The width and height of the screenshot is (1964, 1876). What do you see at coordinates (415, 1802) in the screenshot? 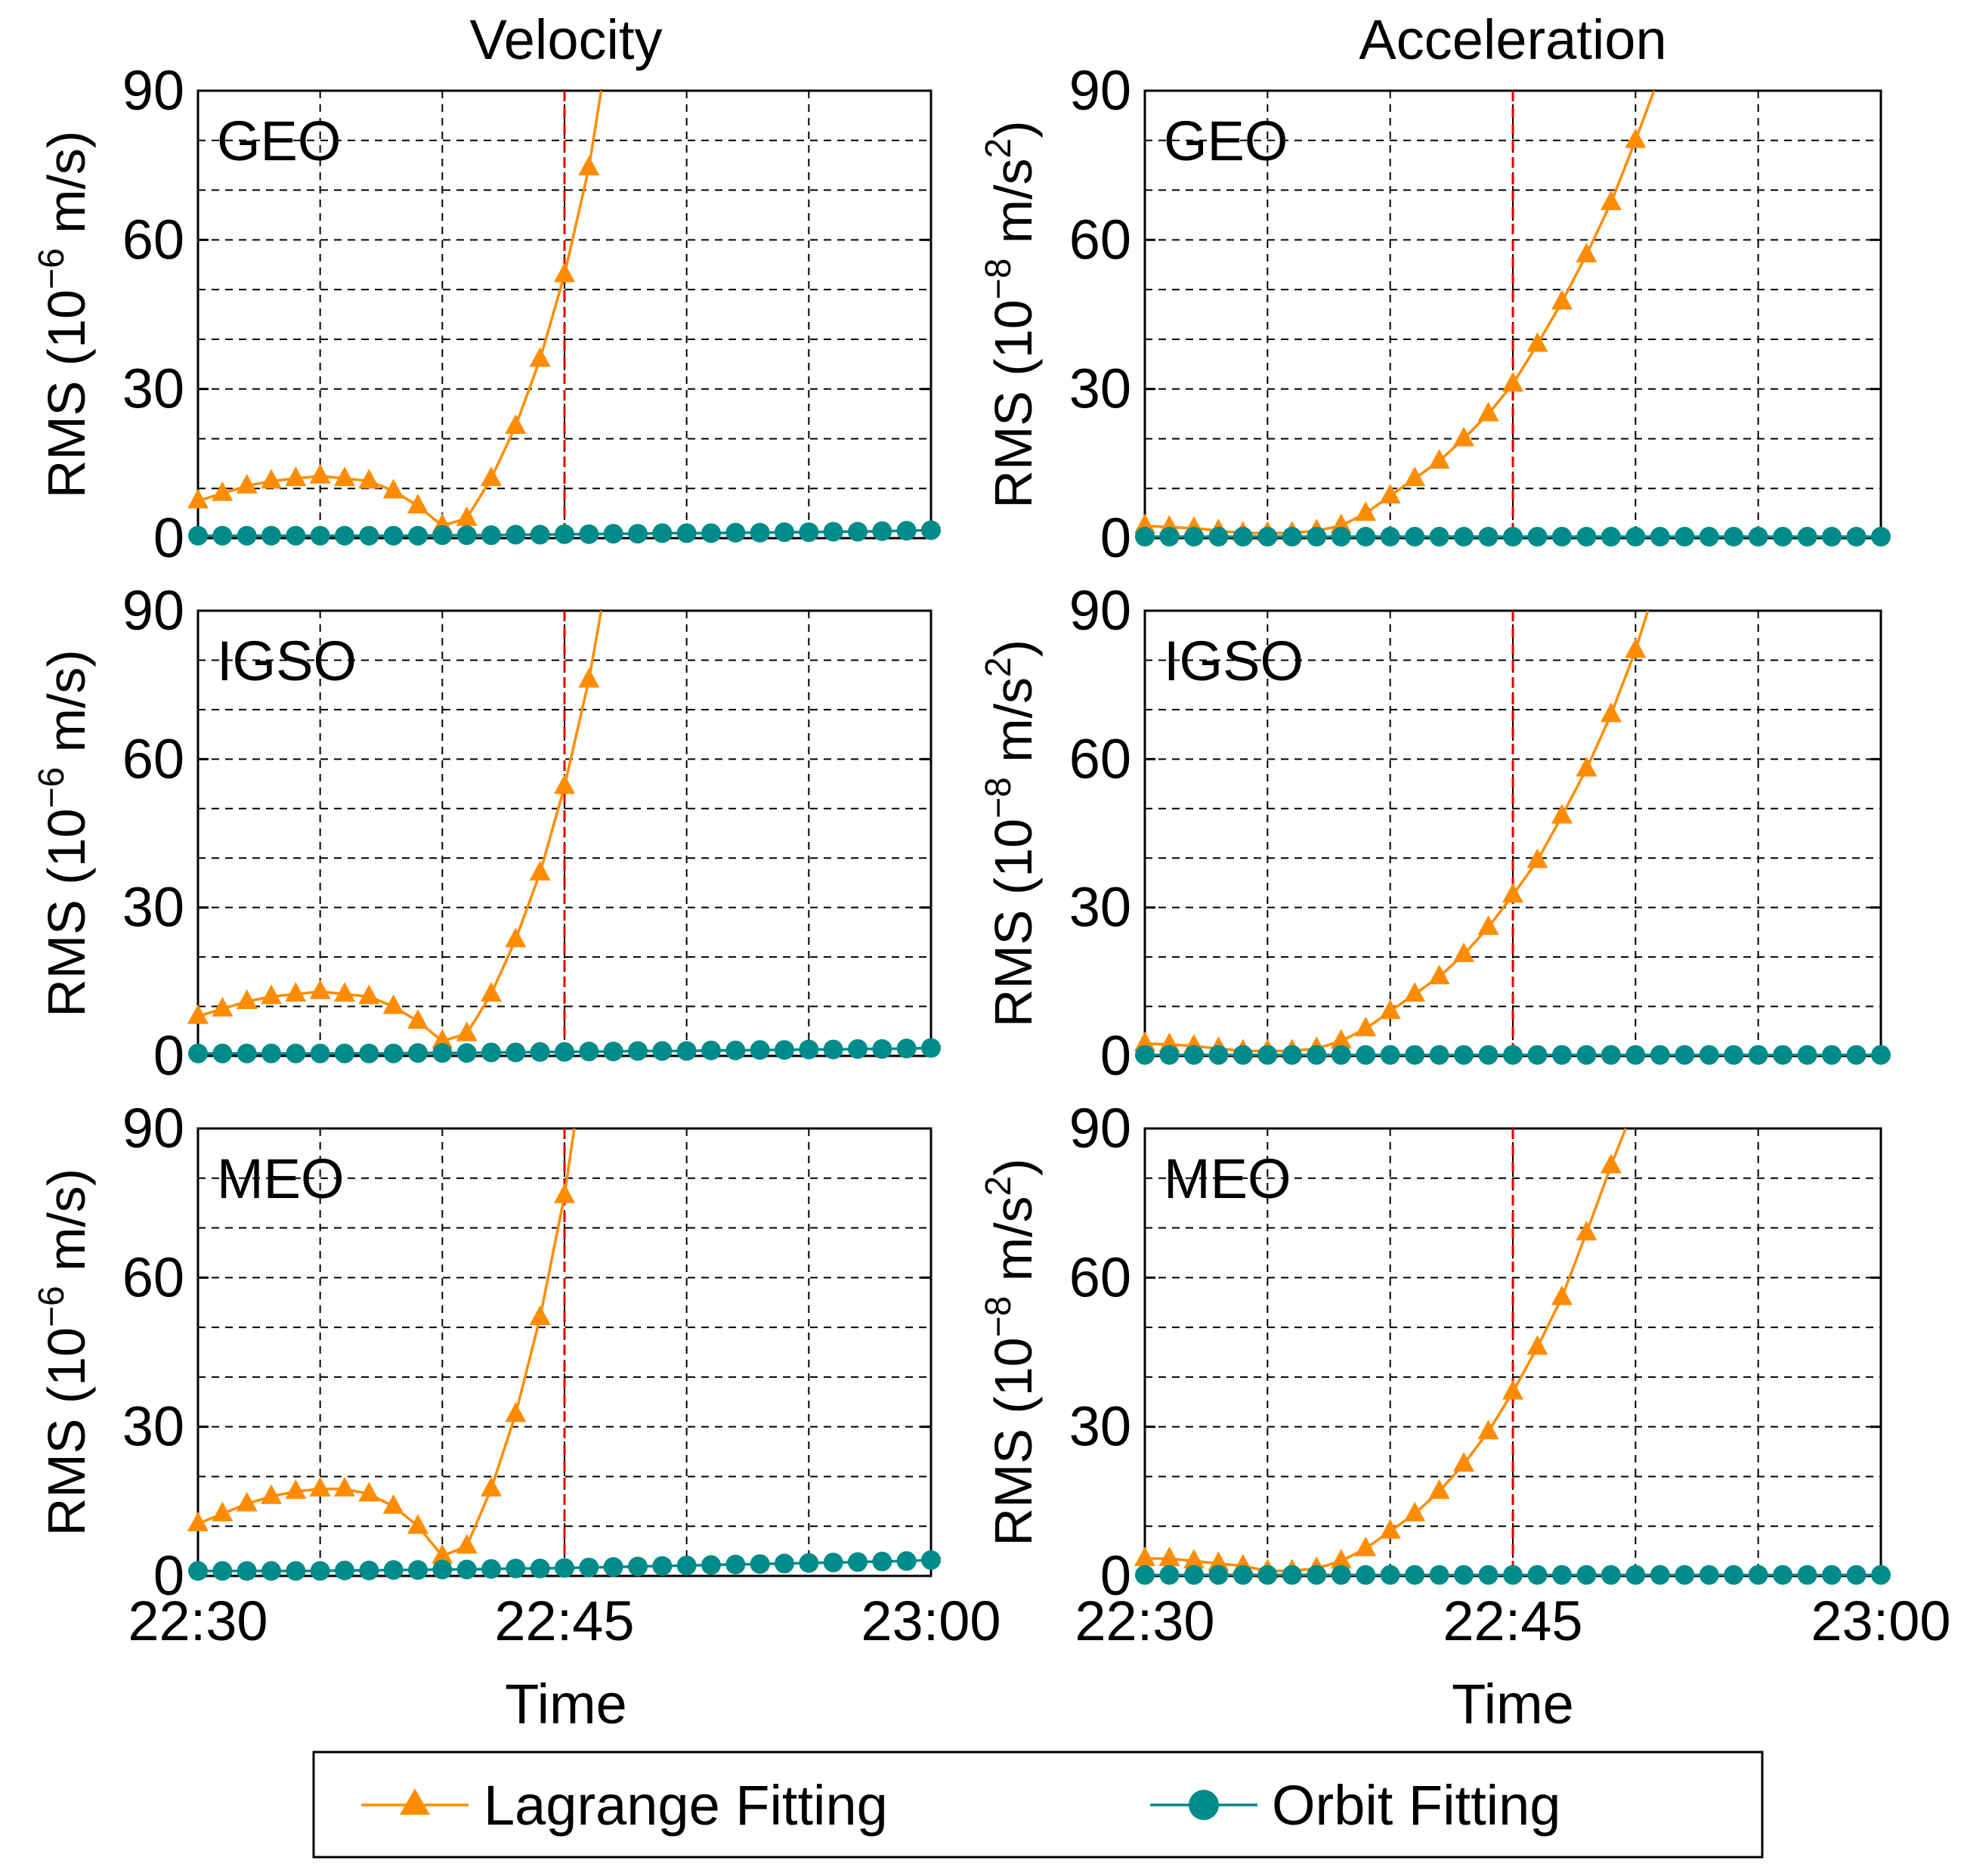
I see `legend-lagrange-marker` at bounding box center [415, 1802].